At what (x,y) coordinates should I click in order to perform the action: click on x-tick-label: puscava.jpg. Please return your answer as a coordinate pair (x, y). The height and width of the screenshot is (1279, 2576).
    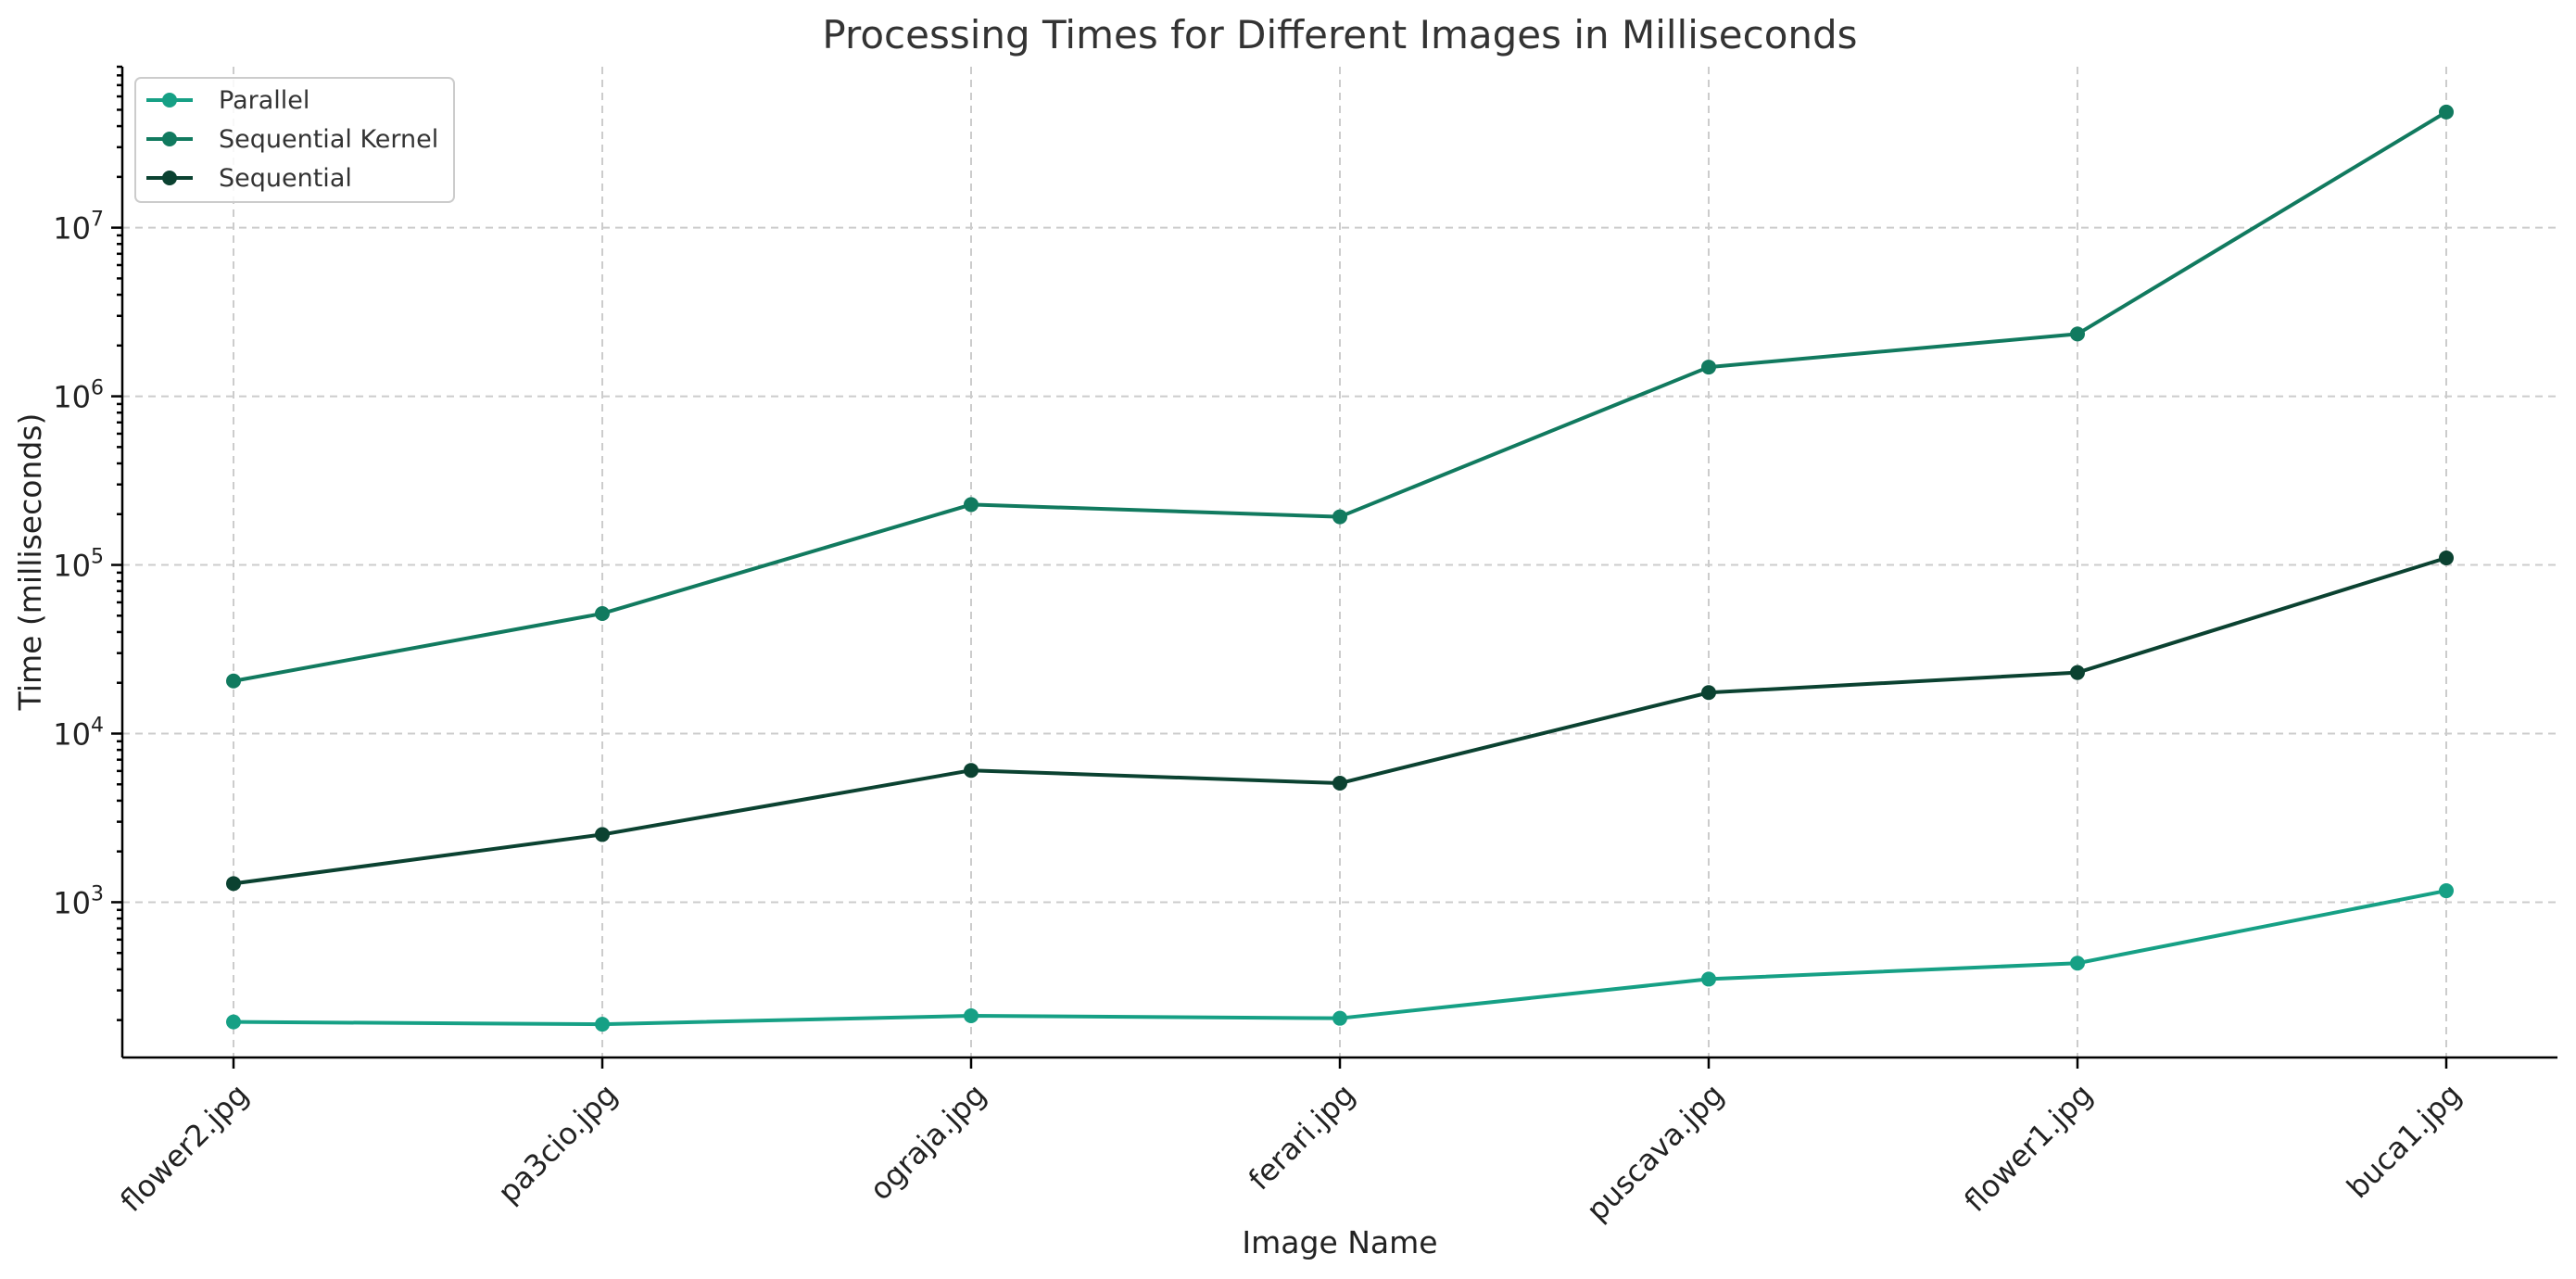
    Looking at the image, I should click on (1655, 1152).